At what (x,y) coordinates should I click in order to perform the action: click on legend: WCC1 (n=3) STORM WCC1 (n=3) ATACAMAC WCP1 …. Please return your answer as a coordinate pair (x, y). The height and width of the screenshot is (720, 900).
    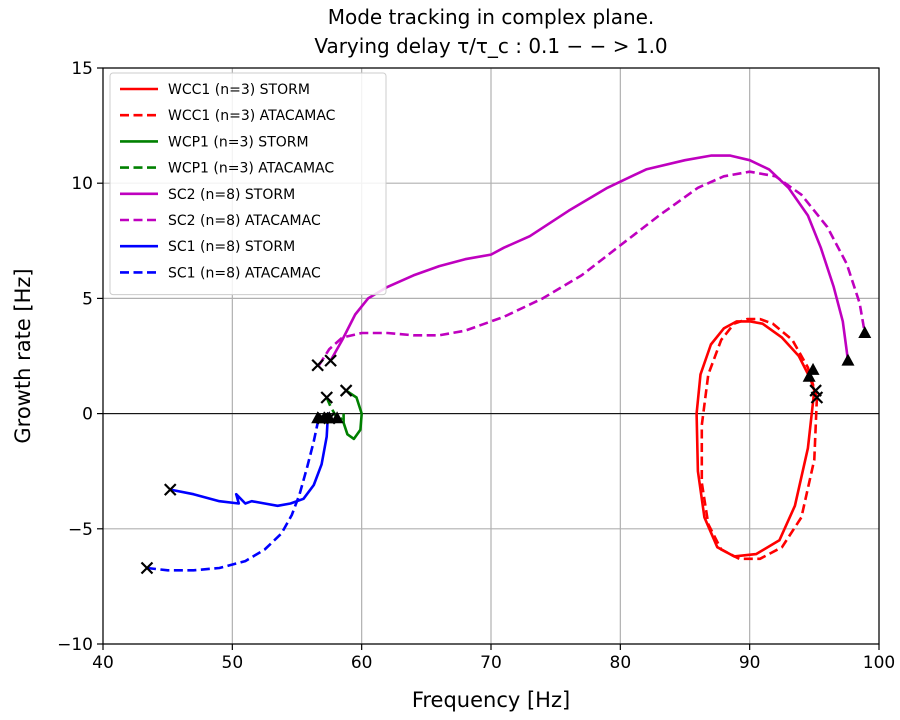
    Looking at the image, I should click on (248, 184).